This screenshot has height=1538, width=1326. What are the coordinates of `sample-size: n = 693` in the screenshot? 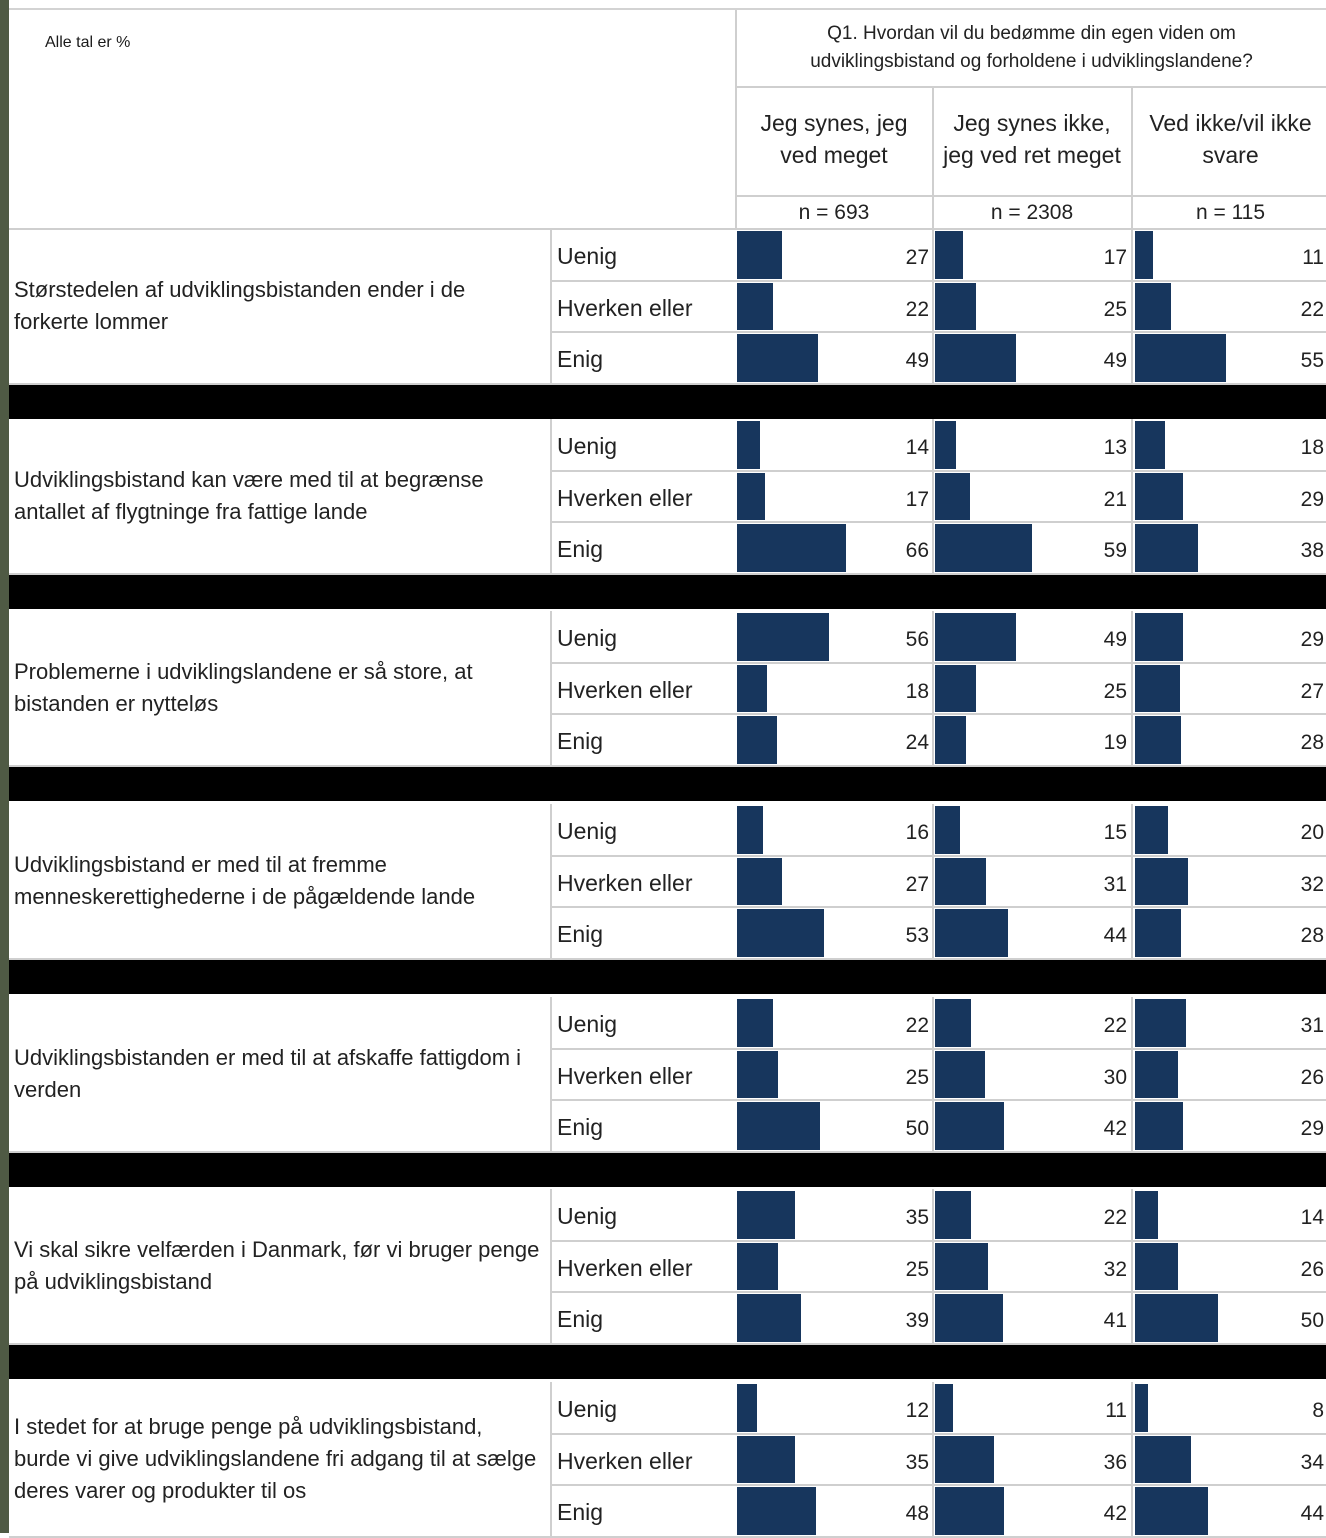 It's located at (834, 213).